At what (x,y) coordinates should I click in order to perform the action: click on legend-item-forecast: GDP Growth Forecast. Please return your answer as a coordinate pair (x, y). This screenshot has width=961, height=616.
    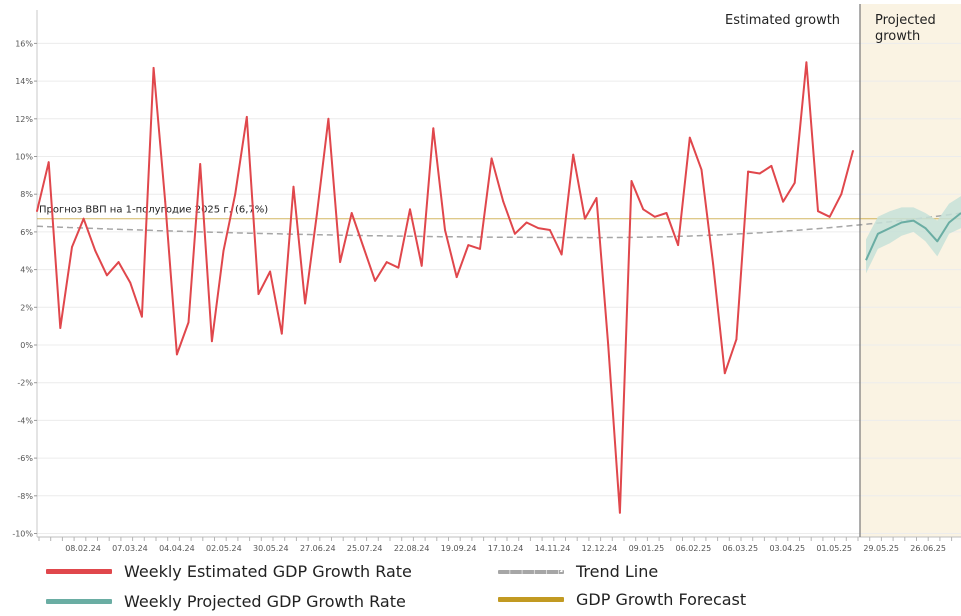
    Looking at the image, I should click on (622, 599).